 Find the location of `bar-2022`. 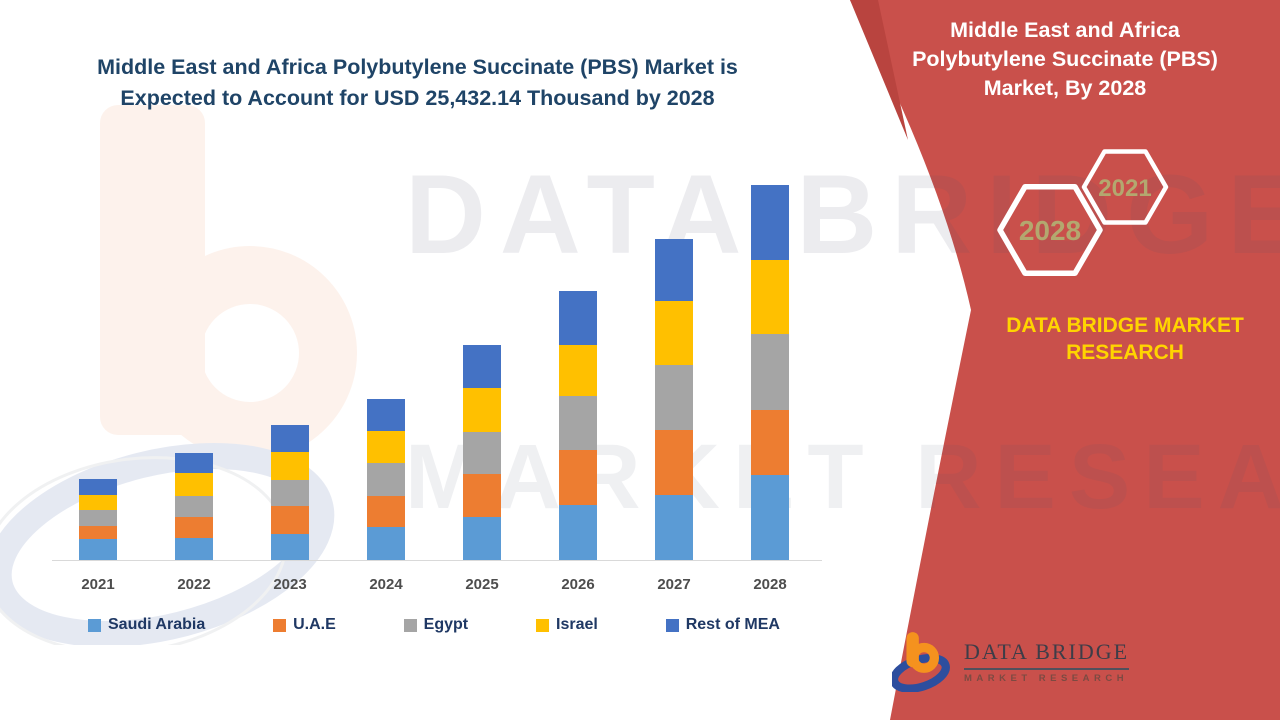

bar-2022 is located at coordinates (194, 506).